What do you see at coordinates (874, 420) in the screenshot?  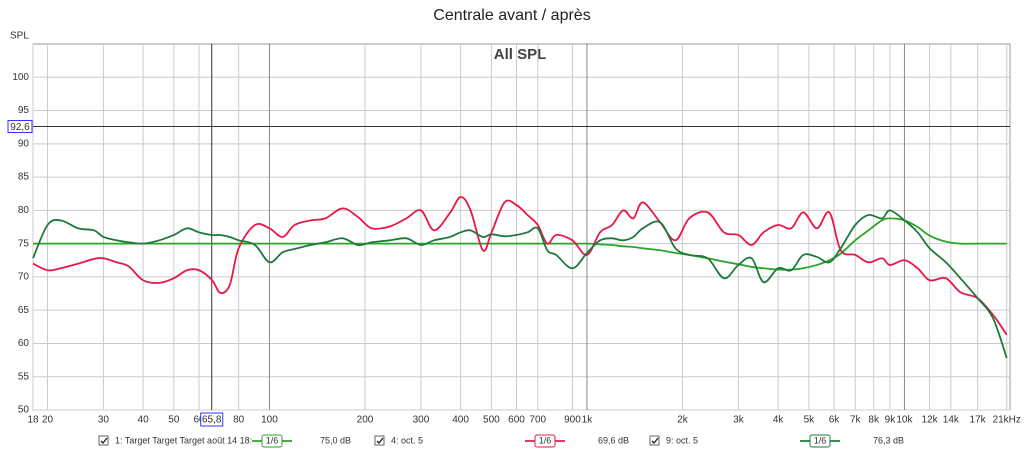 I see `x-tick-label: 8k` at bounding box center [874, 420].